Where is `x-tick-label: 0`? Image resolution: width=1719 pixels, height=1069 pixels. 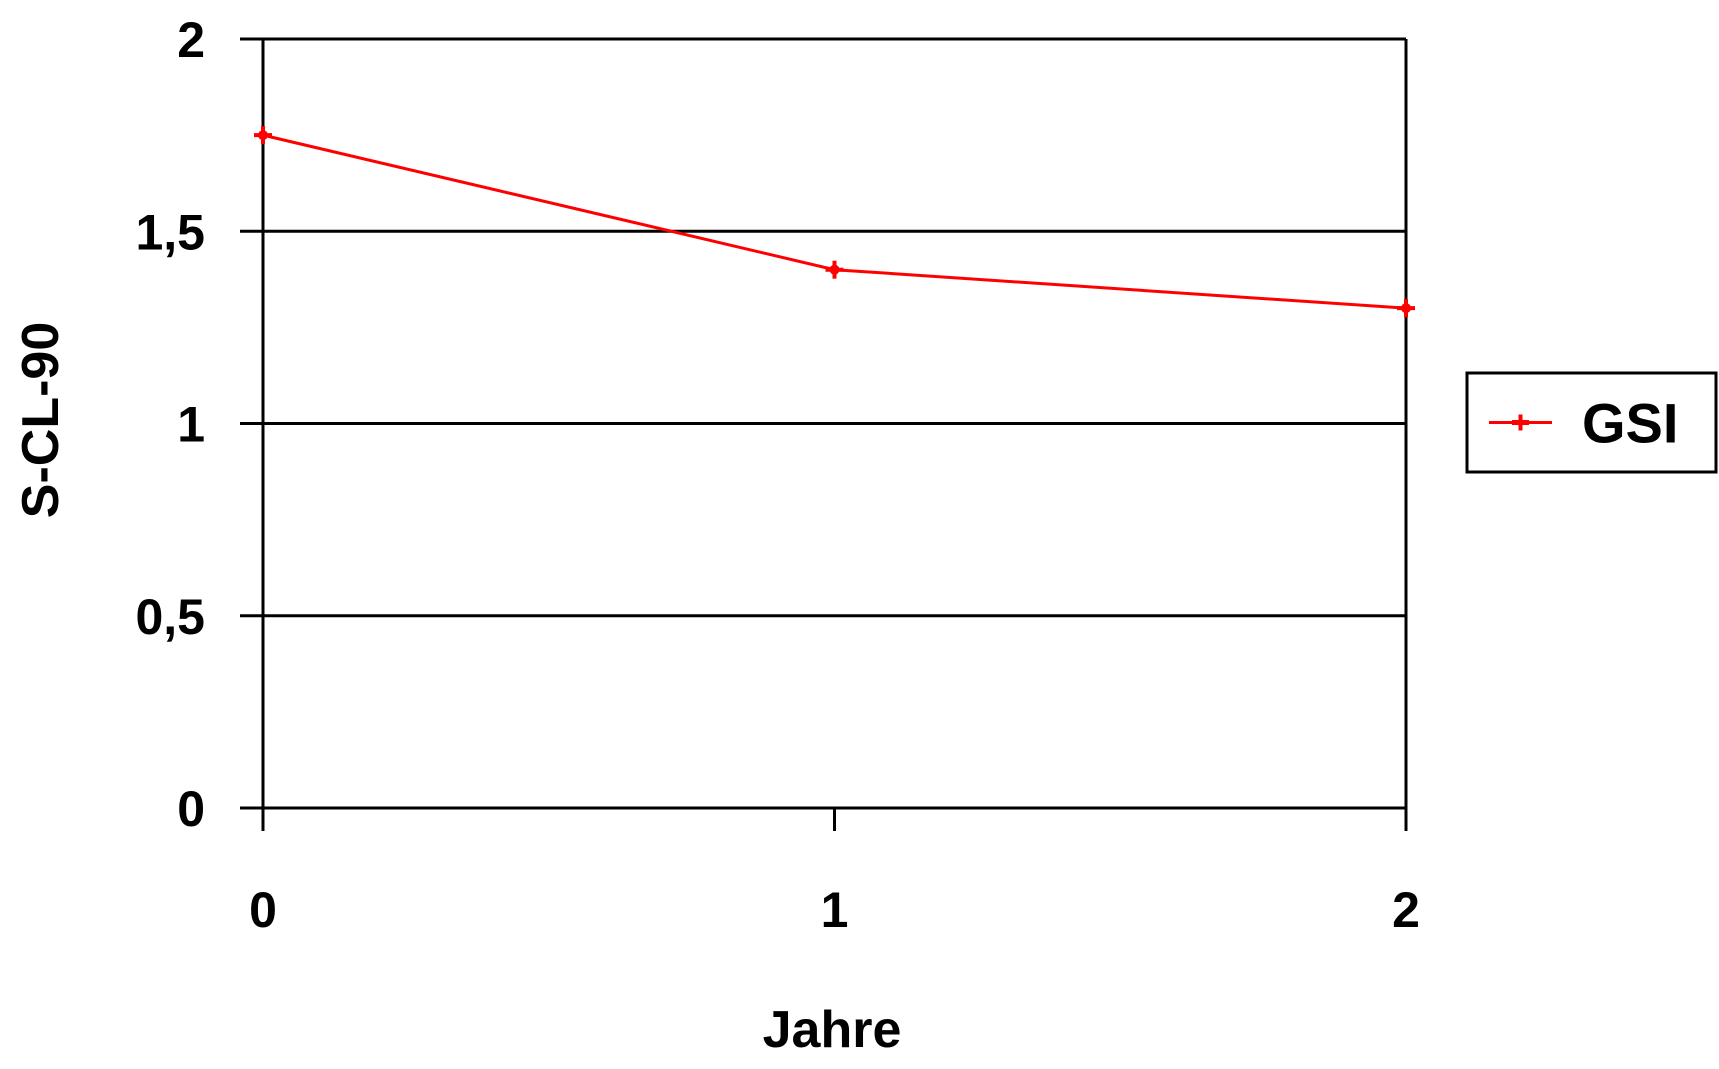 x-tick-label: 0 is located at coordinates (263, 910).